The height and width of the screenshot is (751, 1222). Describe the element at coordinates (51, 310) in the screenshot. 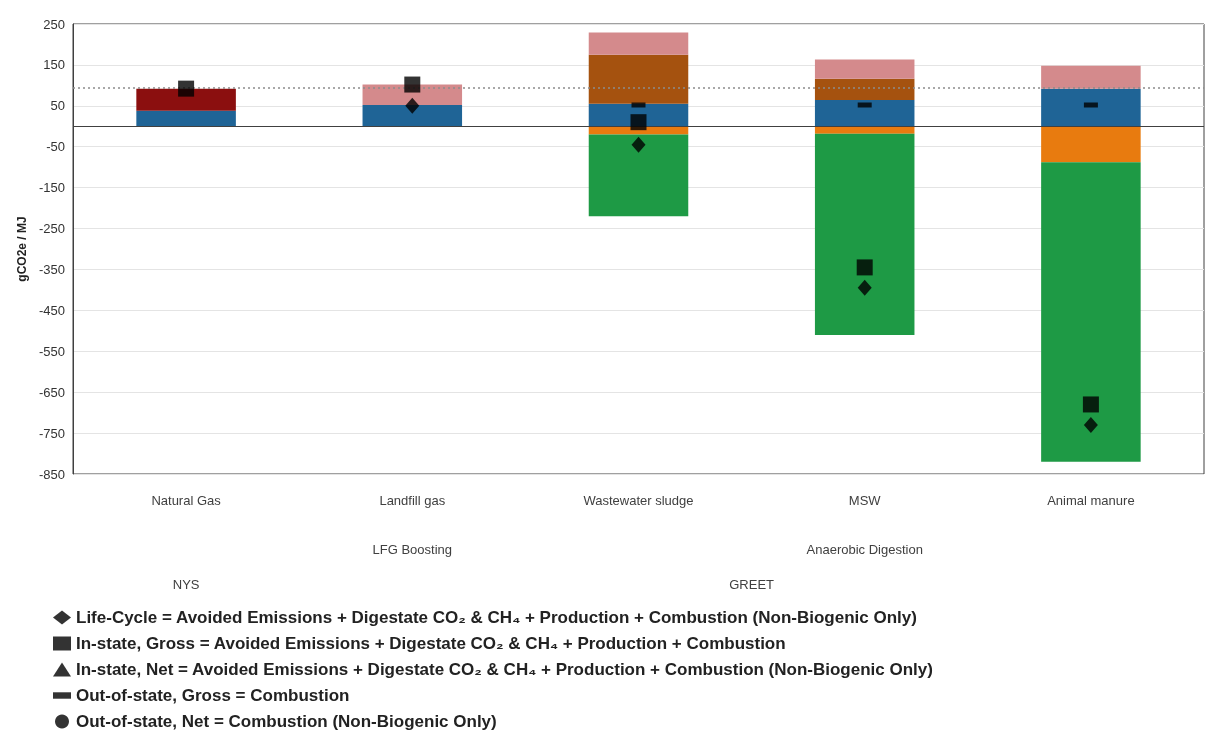

I see `y-tick-label: -450` at that location.